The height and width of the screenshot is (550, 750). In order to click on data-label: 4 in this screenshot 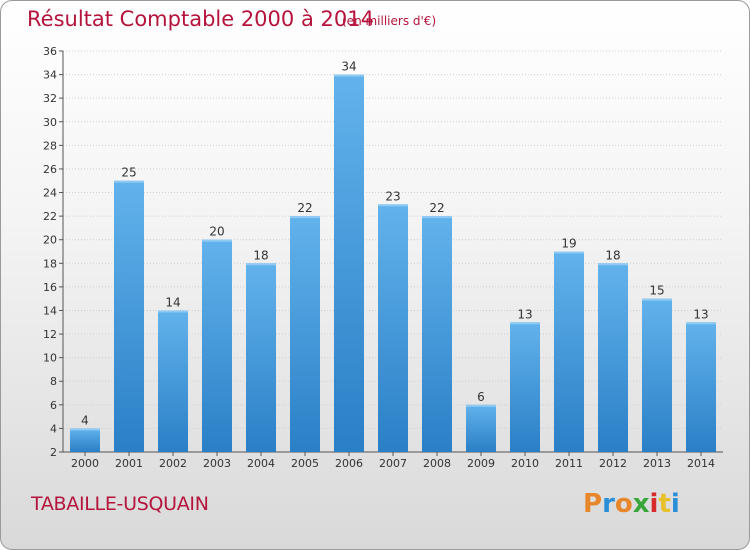, I will do `click(85, 420)`.